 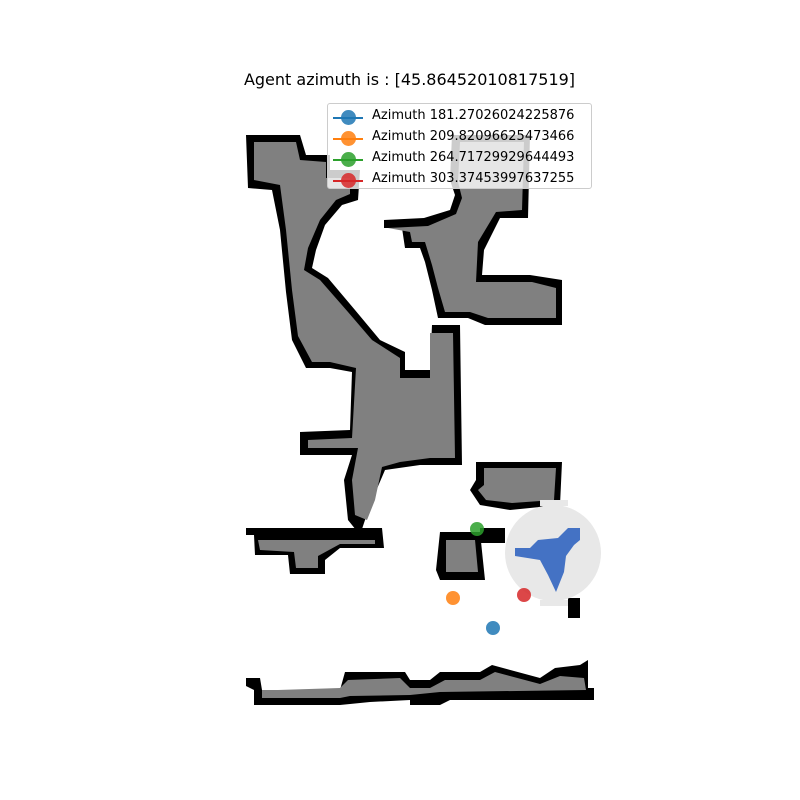 I want to click on agent-arrow-icon, so click(x=547, y=560).